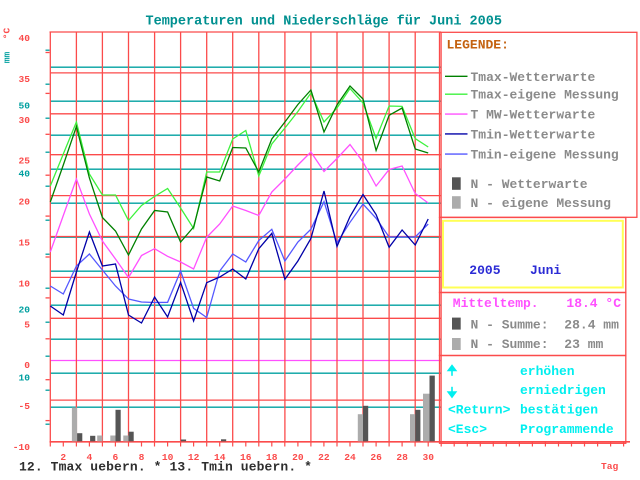 Image resolution: width=640 pixels, height=480 pixels. Describe the element at coordinates (467, 429) in the screenshot. I see `svg-text: <Esc>` at that location.